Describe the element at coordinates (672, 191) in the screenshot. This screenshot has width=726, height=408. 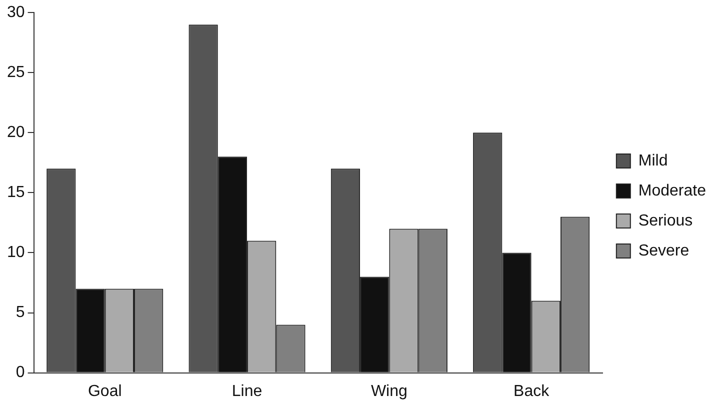
I see `legend-label: Moderate` at that location.